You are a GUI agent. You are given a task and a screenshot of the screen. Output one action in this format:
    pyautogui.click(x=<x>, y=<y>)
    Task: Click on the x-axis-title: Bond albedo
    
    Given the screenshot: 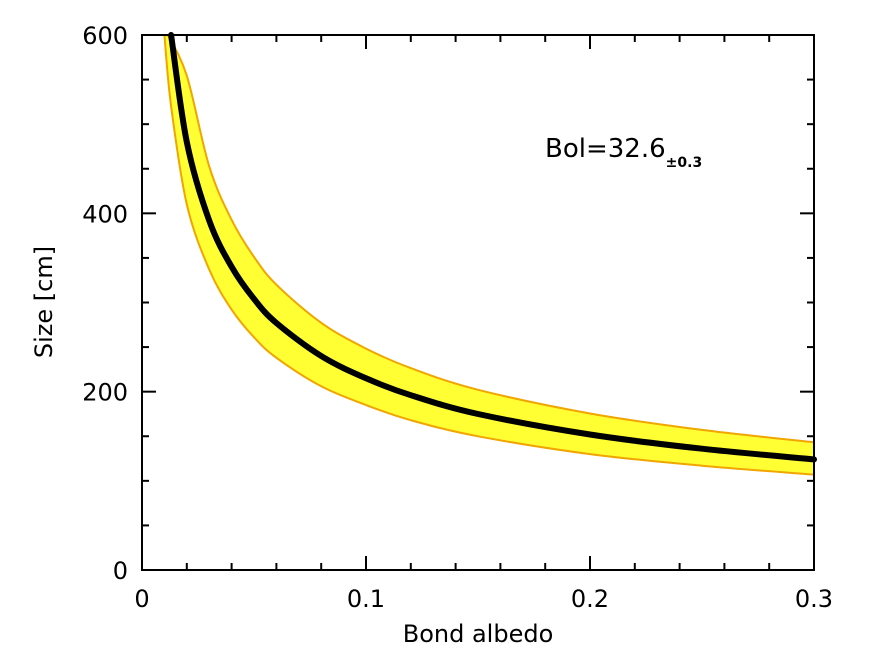 What is the action you would take?
    pyautogui.click(x=478, y=634)
    